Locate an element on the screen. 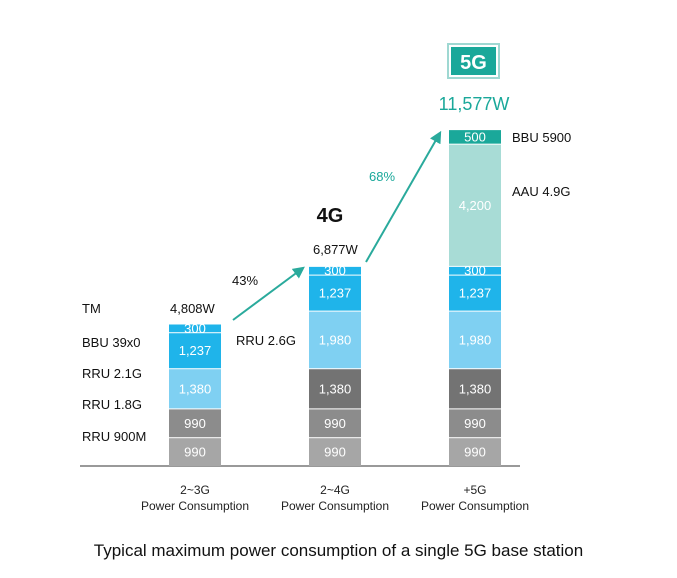 This screenshot has width=677, height=578. bar-segment-label-5g-2: 1,380 is located at coordinates (475, 388).